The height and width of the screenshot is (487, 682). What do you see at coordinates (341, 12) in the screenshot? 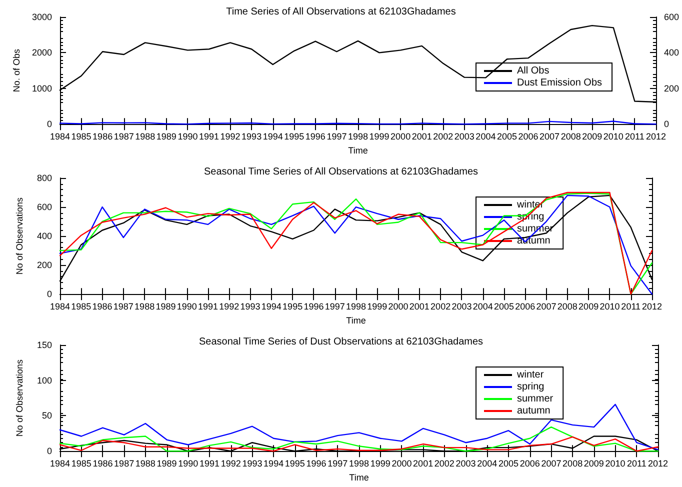
I see `chart-title: Time Series of All Observations at 62103Ghadames` at bounding box center [341, 12].